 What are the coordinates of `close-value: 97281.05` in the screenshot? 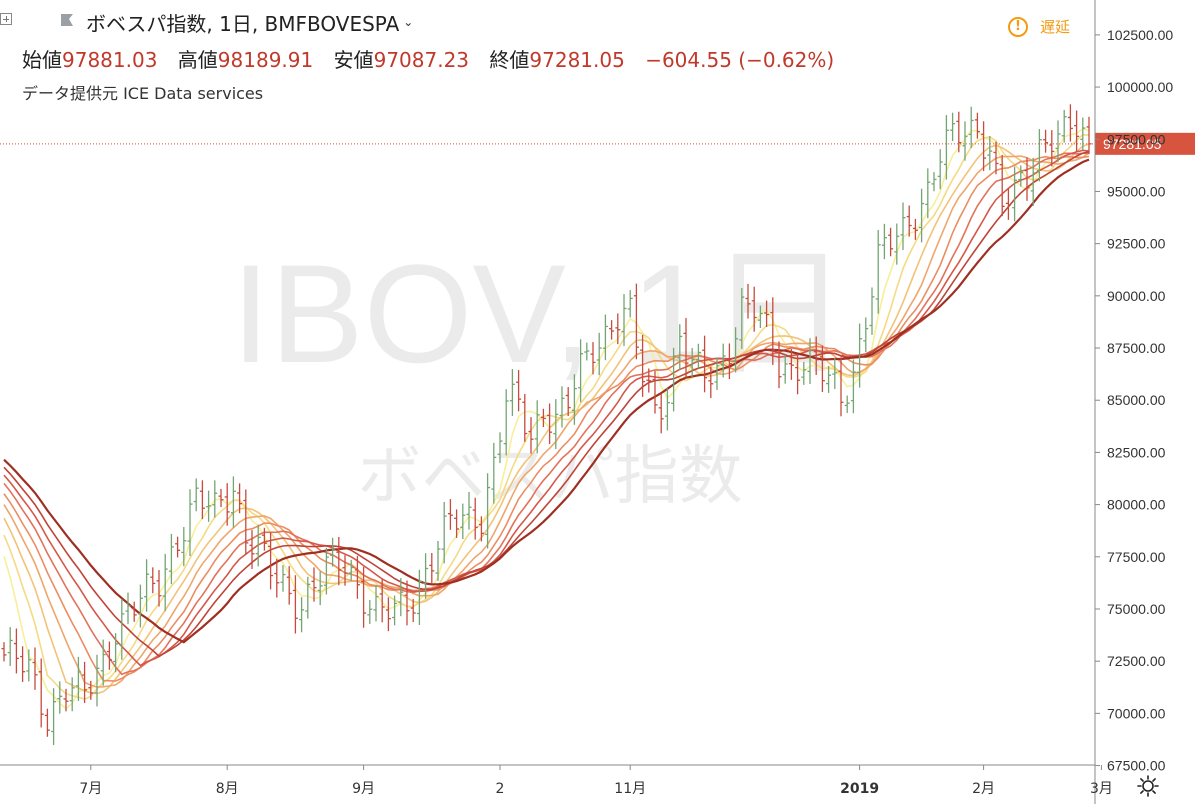 It's located at (577, 60).